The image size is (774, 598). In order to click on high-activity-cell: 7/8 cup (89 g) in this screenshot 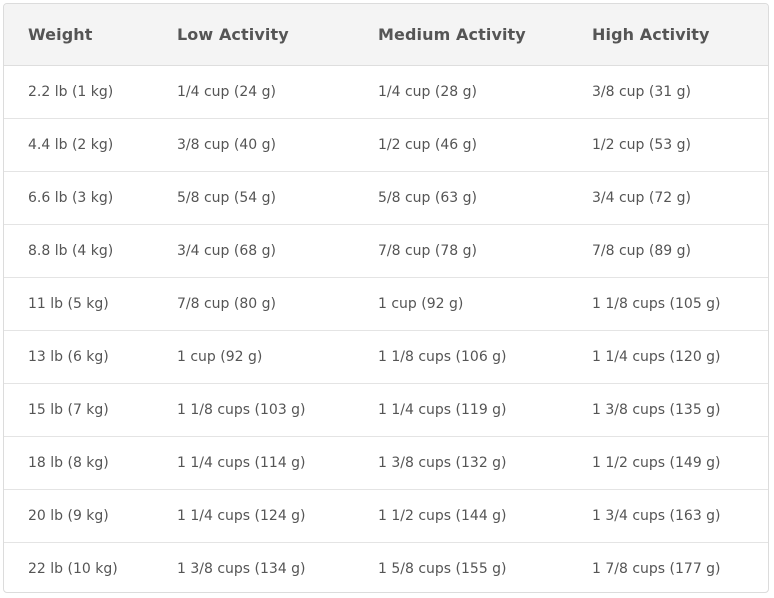, I will do `click(668, 251)`.